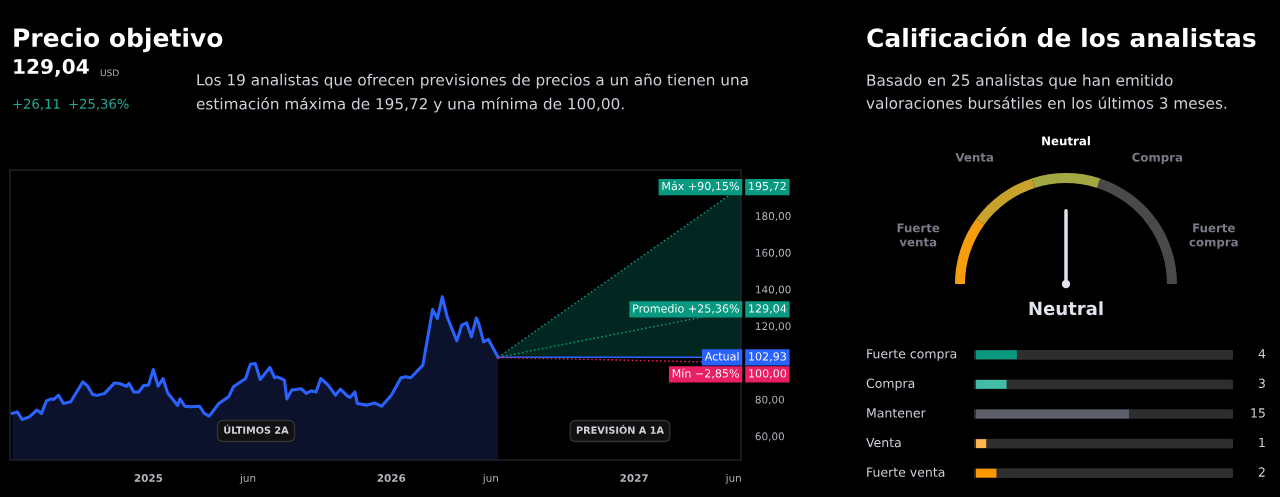 The image size is (1280, 497). What do you see at coordinates (700, 186) in the screenshot?
I see `legend-label: Máx +90,15%` at bounding box center [700, 186].